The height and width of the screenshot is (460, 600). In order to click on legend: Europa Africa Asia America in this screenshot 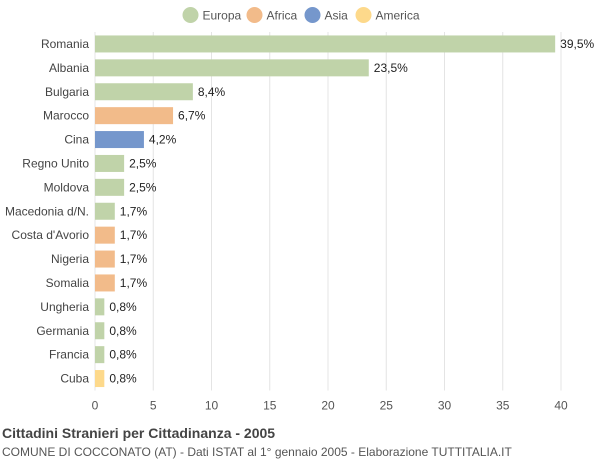, I will do `click(301, 15)`.